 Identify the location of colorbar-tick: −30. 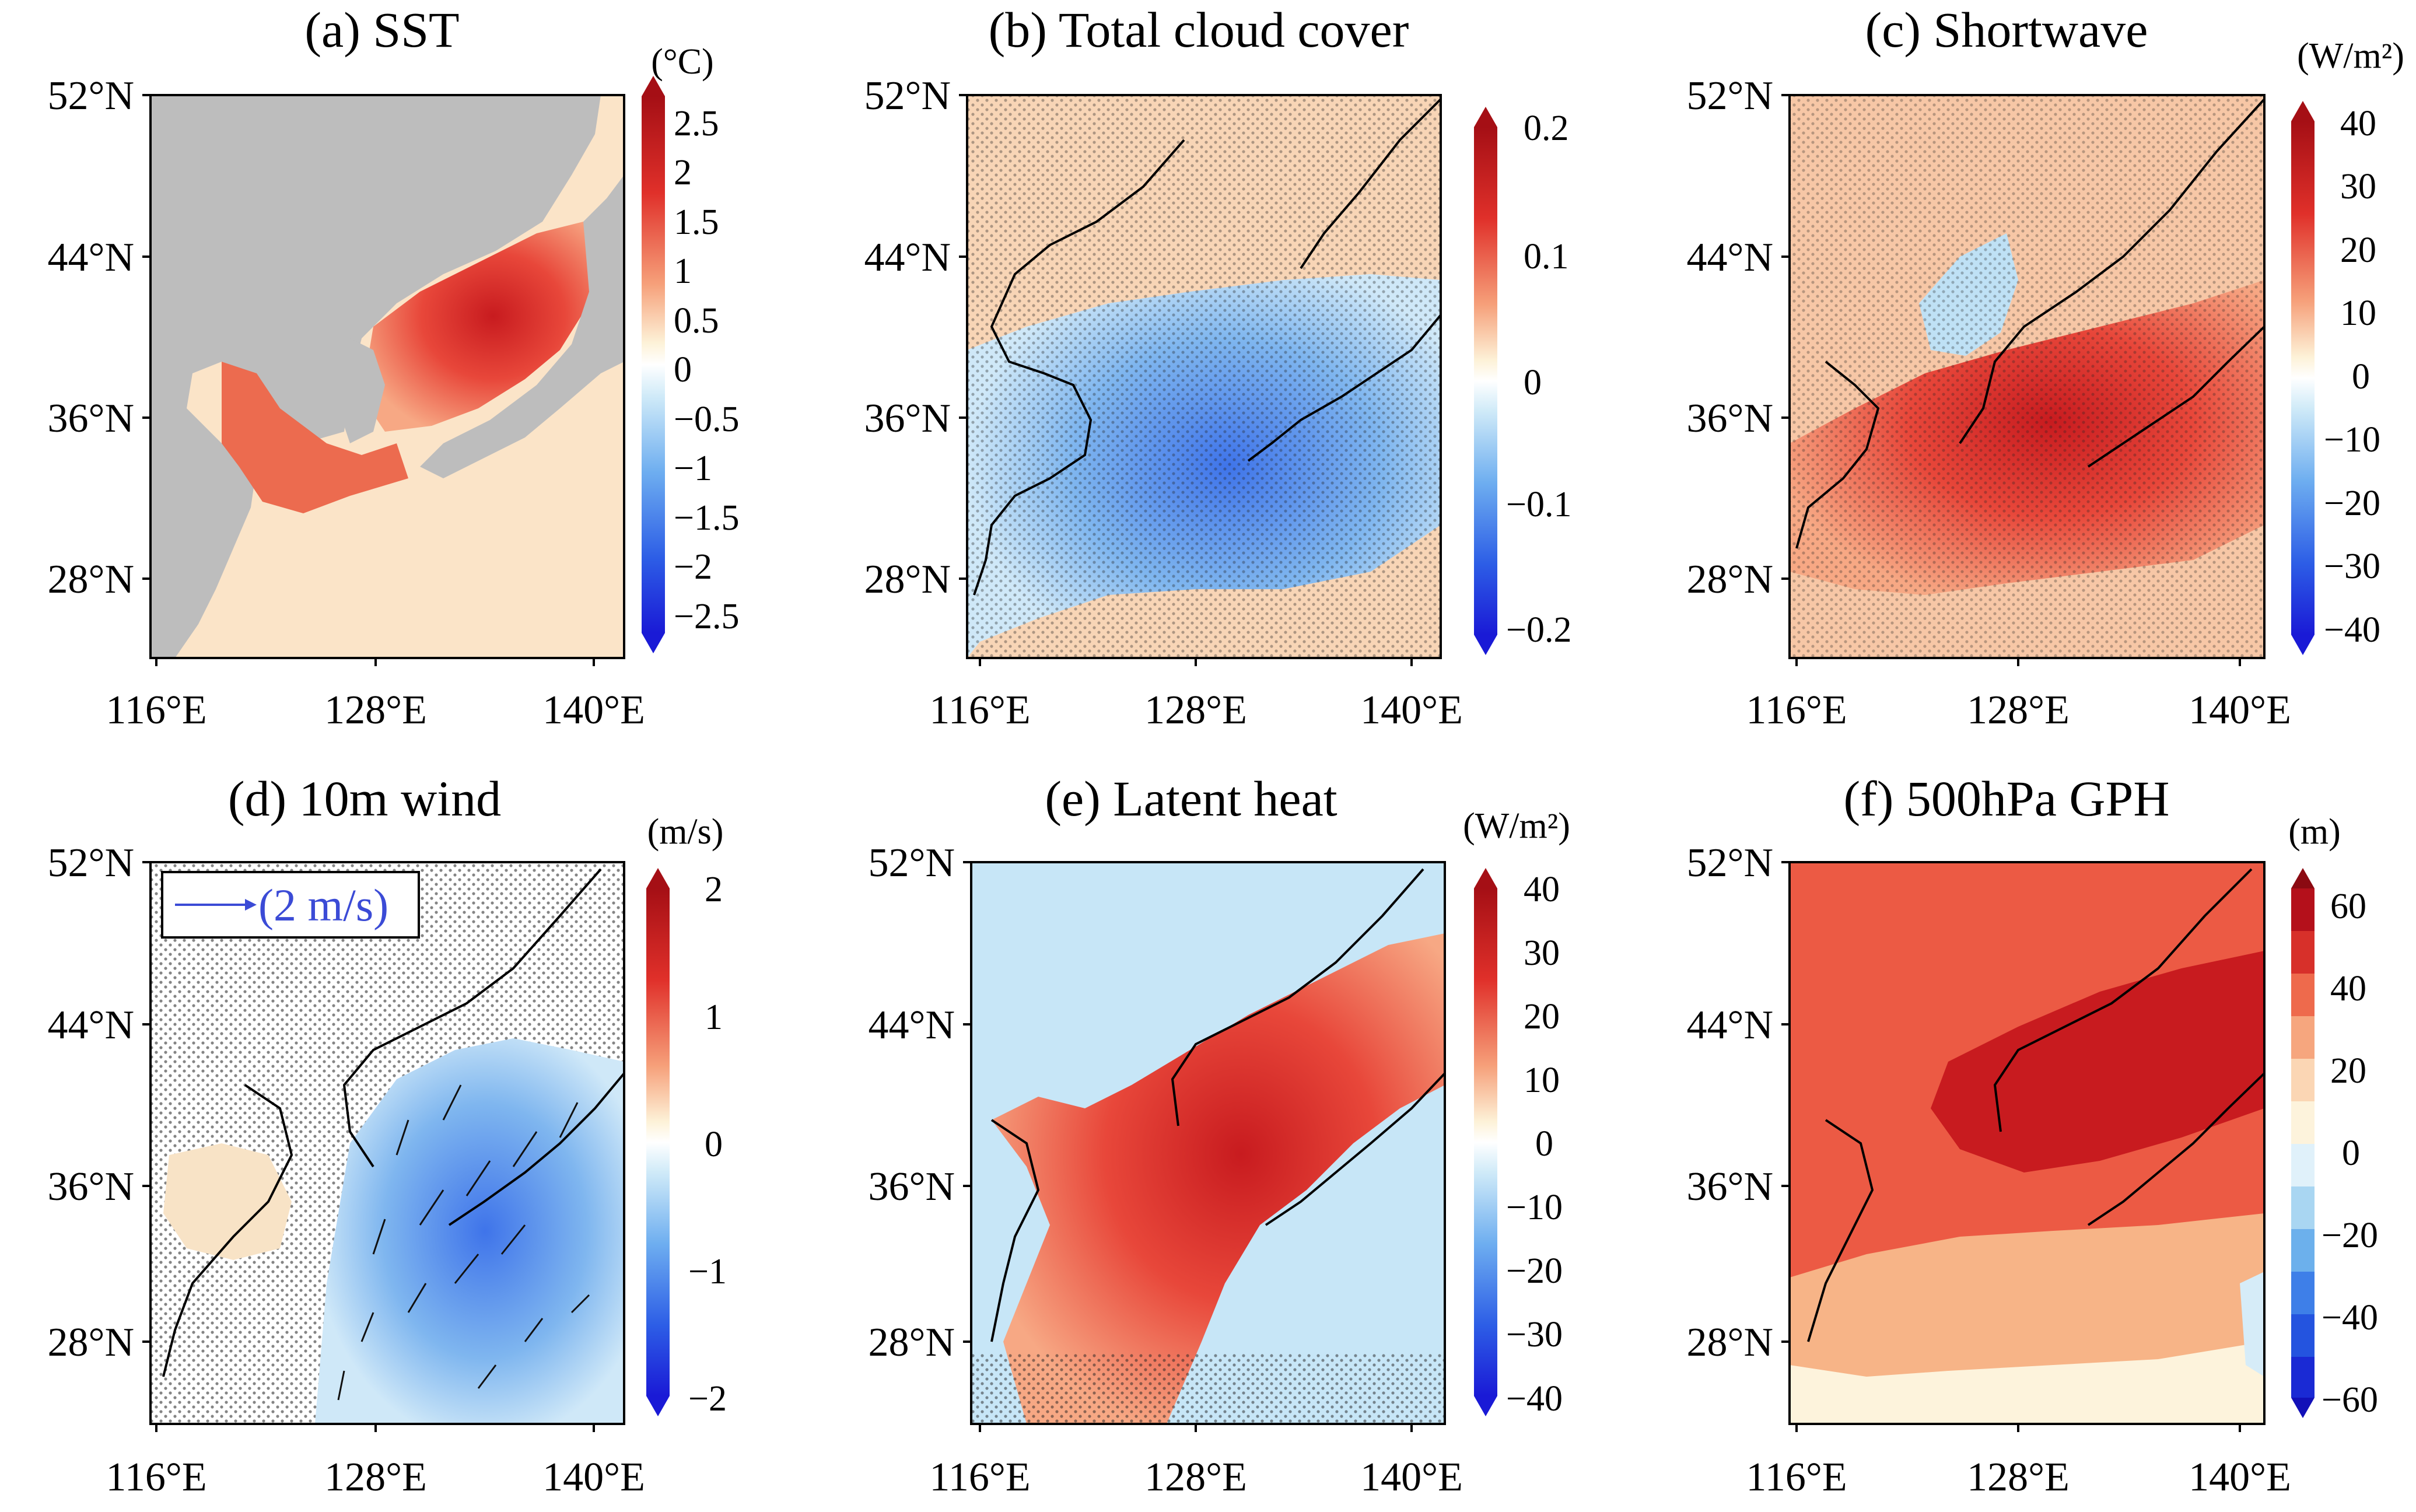
(2352, 566).